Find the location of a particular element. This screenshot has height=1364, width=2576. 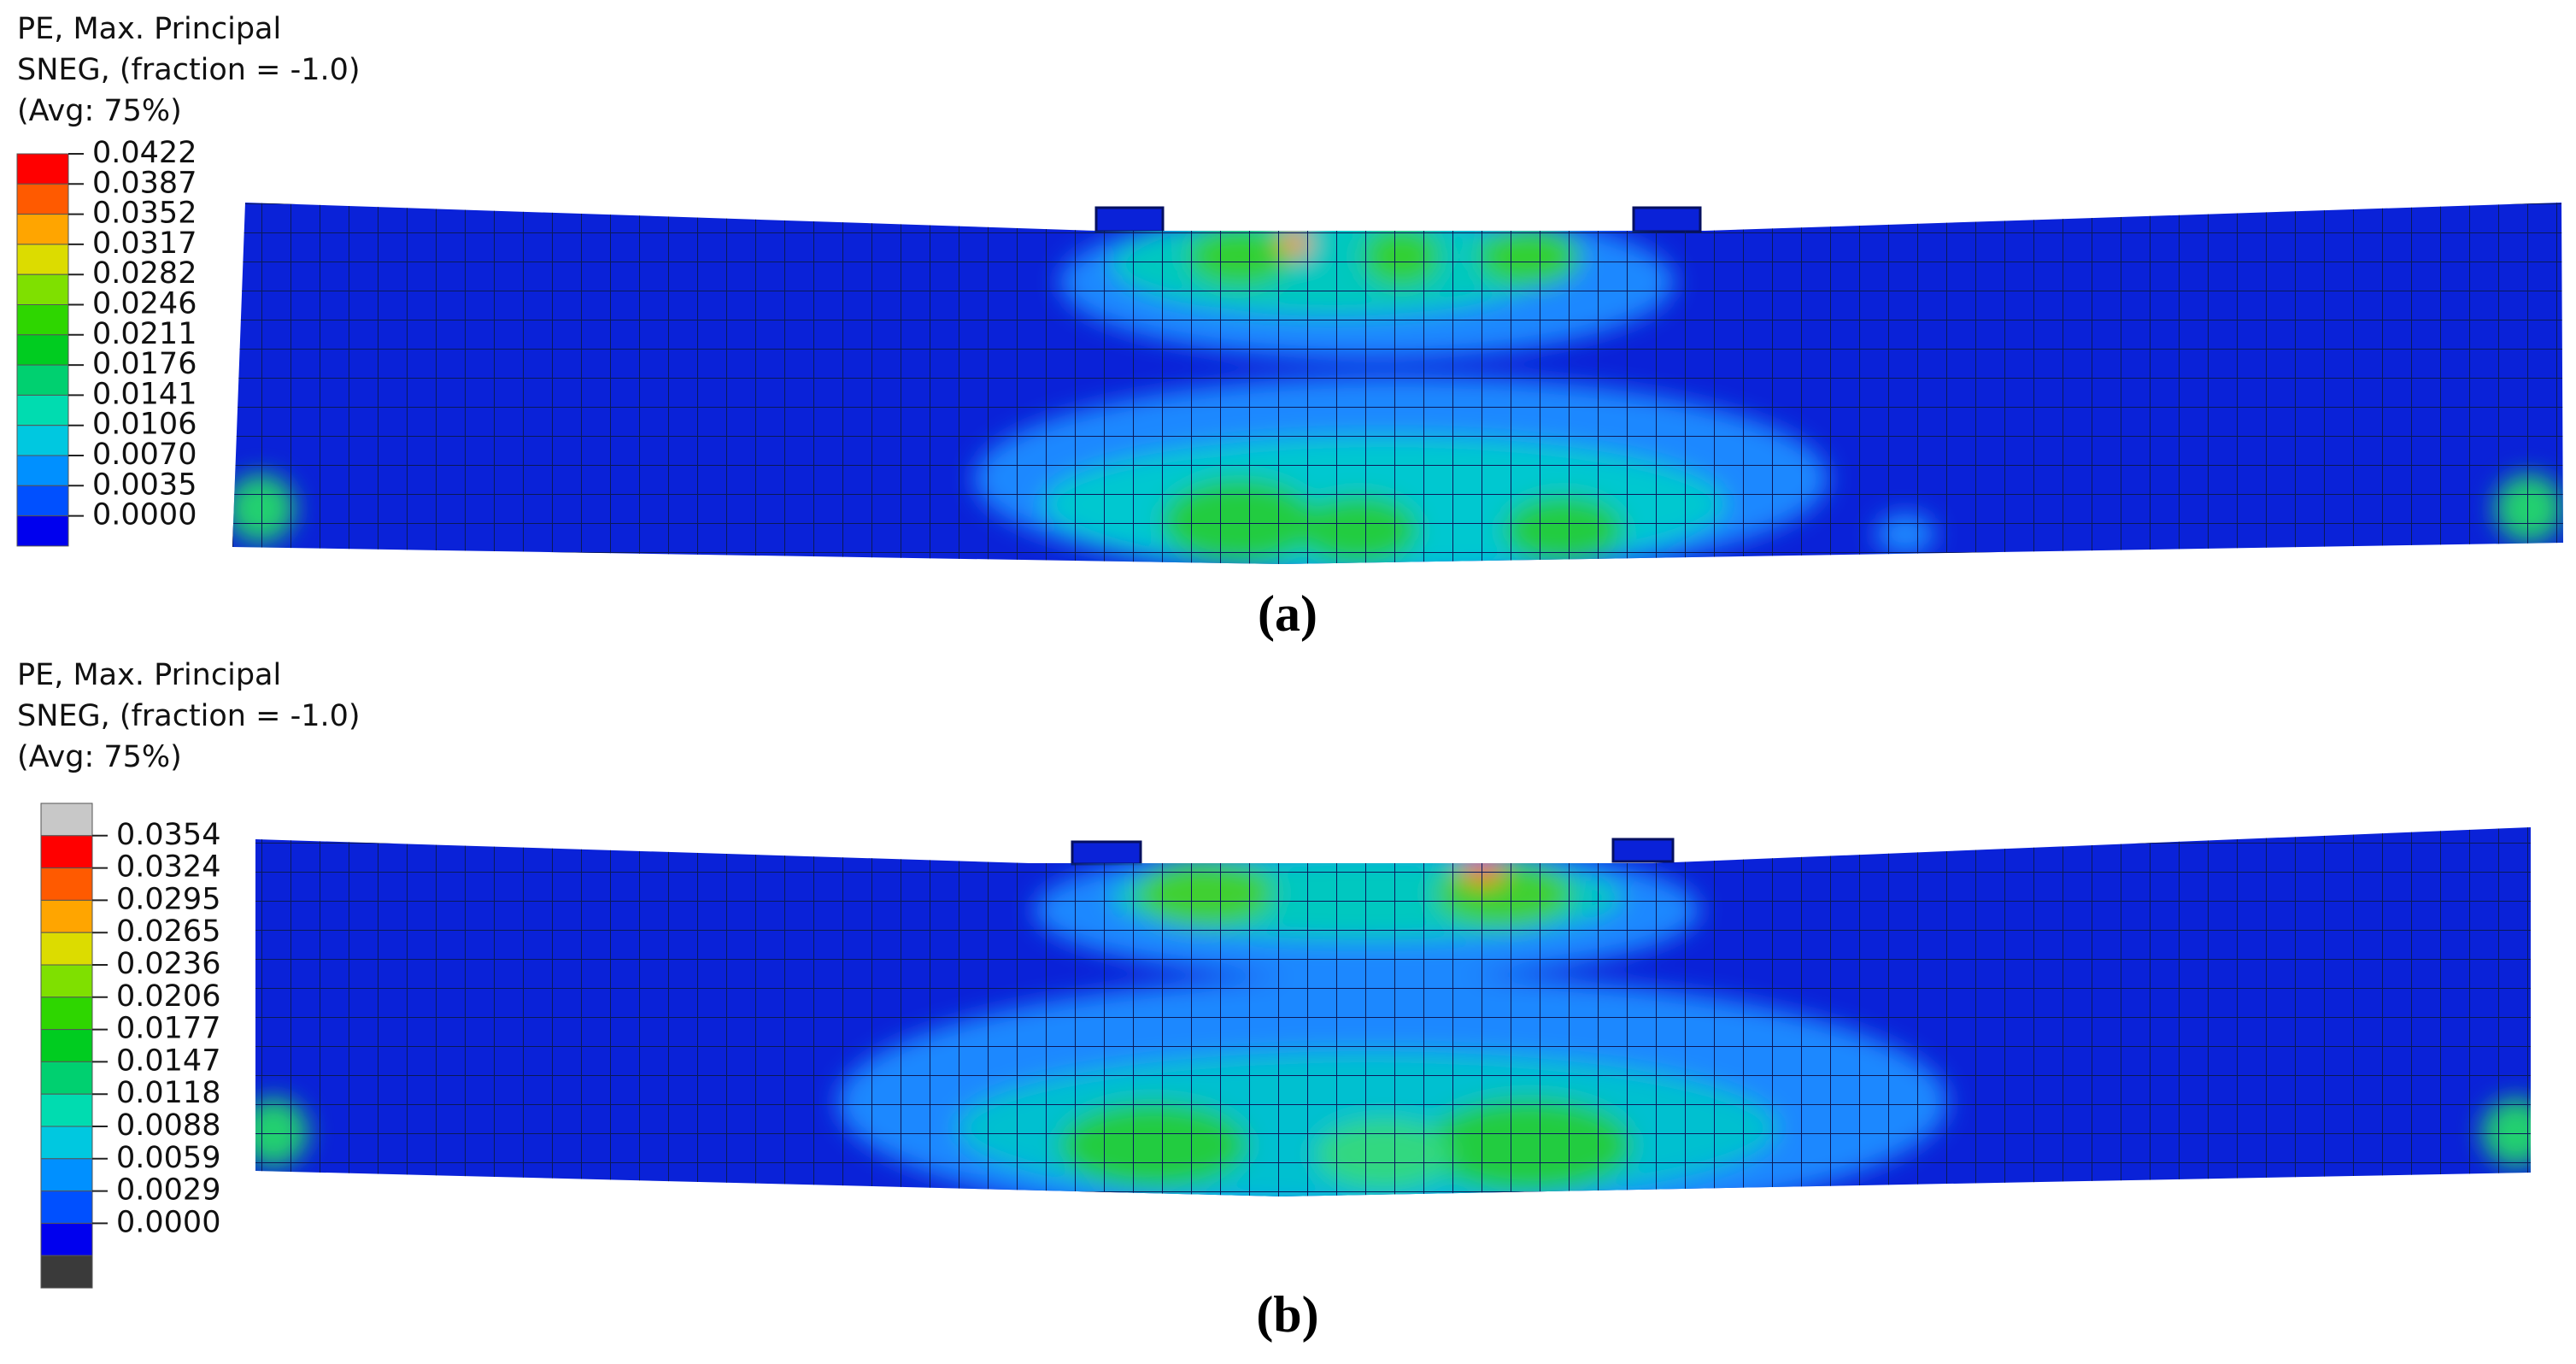

legend-label: 0.0282 is located at coordinates (144, 274).